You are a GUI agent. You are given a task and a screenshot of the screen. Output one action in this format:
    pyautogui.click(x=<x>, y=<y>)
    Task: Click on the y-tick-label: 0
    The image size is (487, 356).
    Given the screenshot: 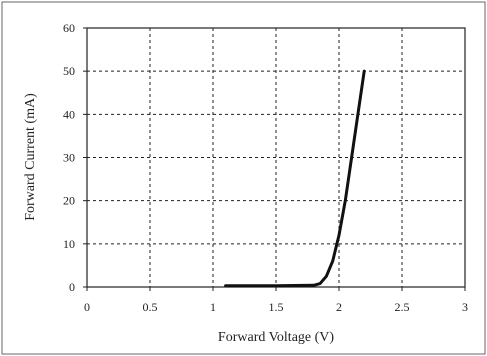 What is the action you would take?
    pyautogui.click(x=72, y=287)
    